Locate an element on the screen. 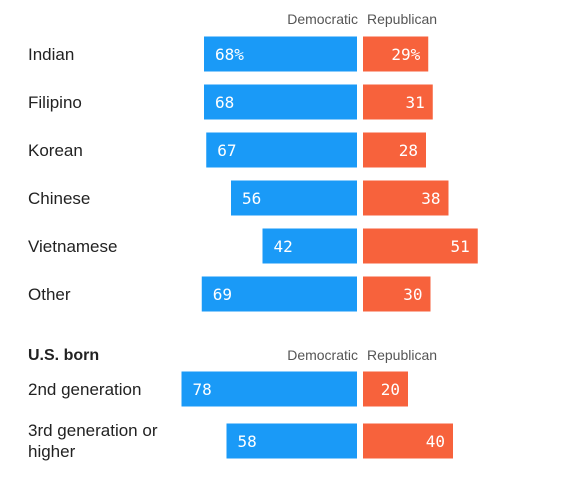 This screenshot has height=484, width=571. category-label-vietnamese: Vietnamese is located at coordinates (72, 246).